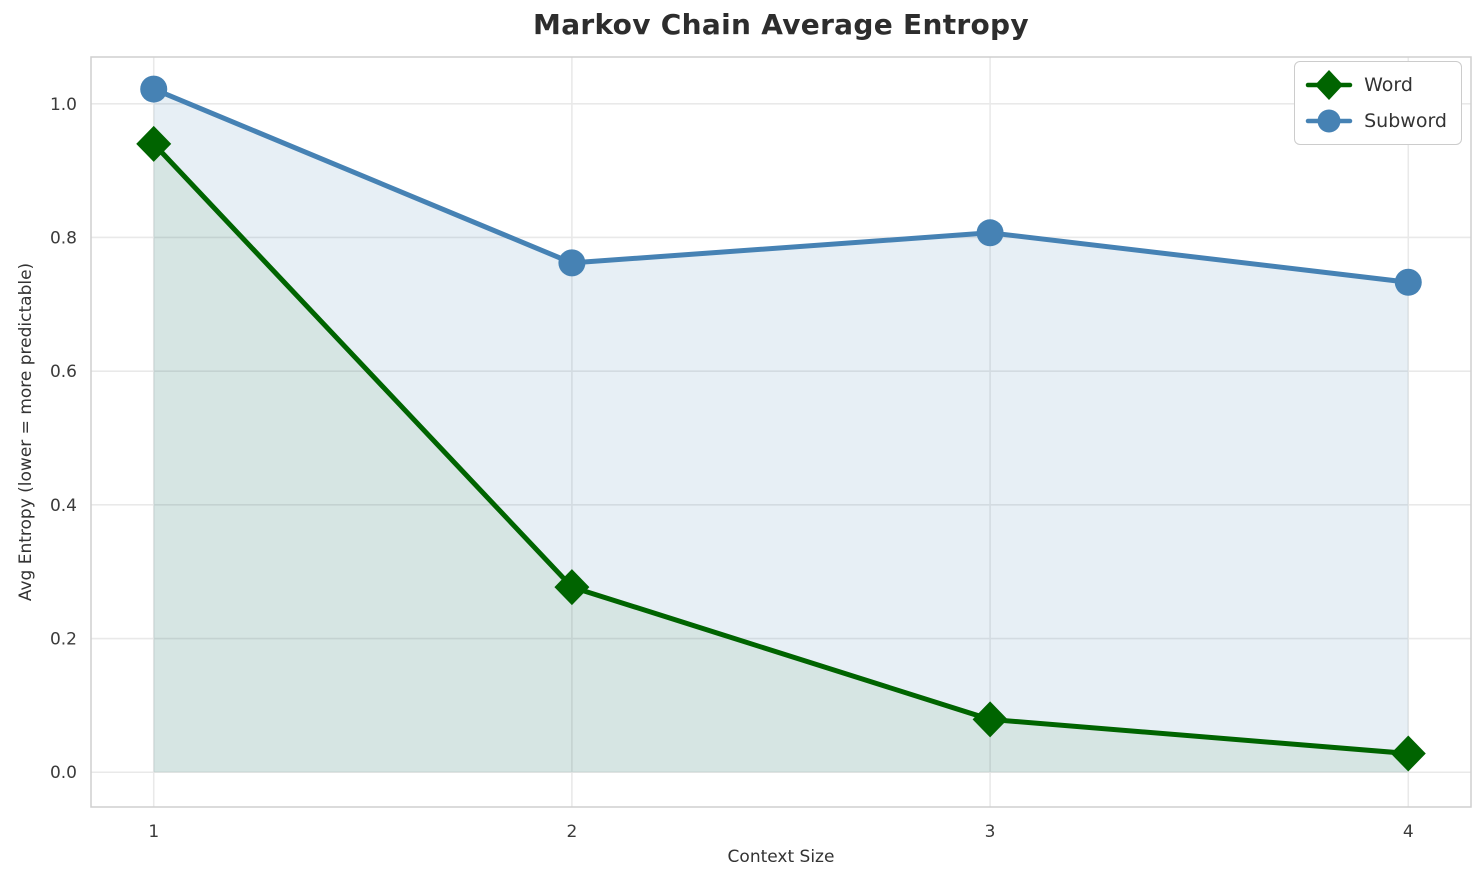  I want to click on svg-text: 0.8, so click(63, 238).